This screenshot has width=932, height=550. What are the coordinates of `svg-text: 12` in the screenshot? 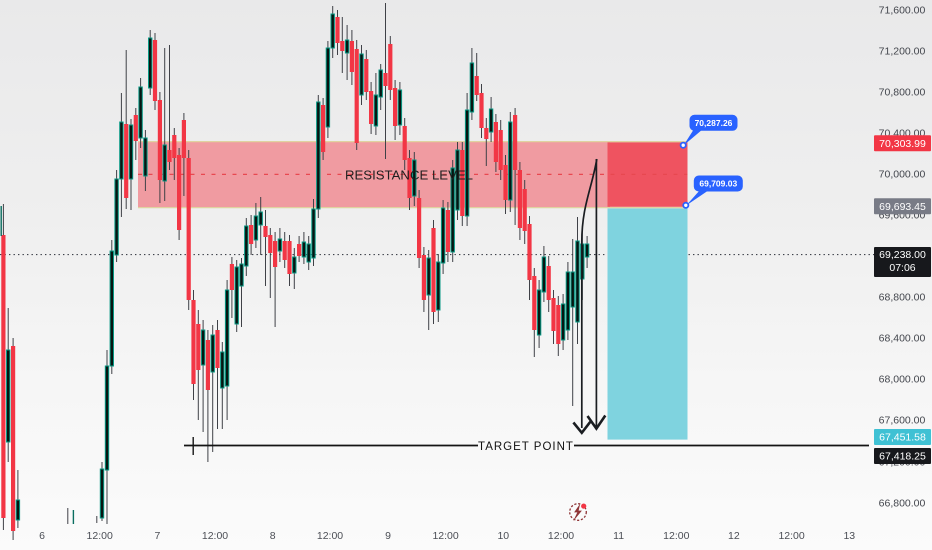 It's located at (734, 536).